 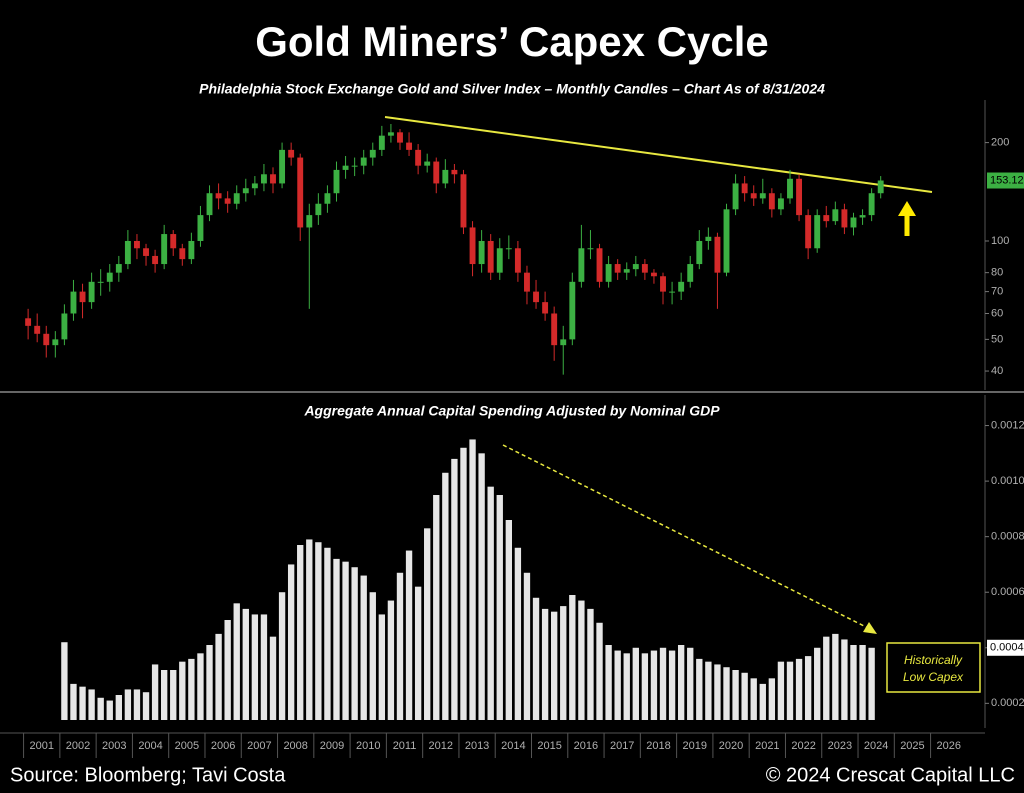 I want to click on x-tick-label: 2018, so click(x=658, y=746).